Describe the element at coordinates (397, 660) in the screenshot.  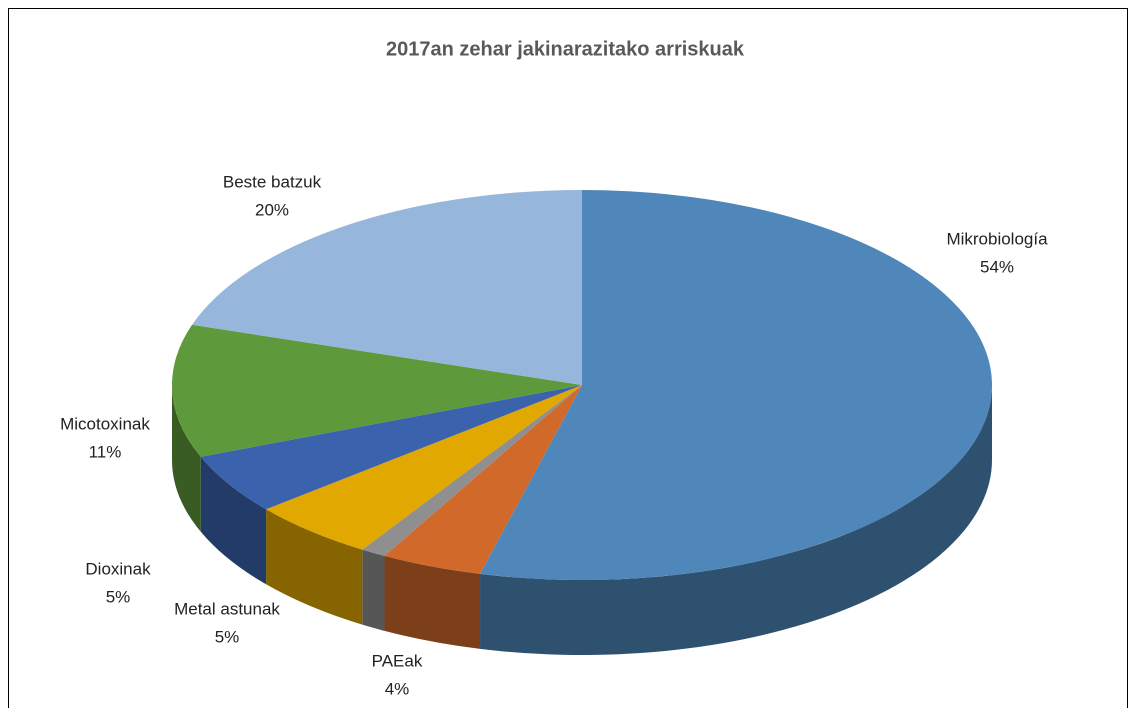
I see `slice-label: PAEak` at that location.